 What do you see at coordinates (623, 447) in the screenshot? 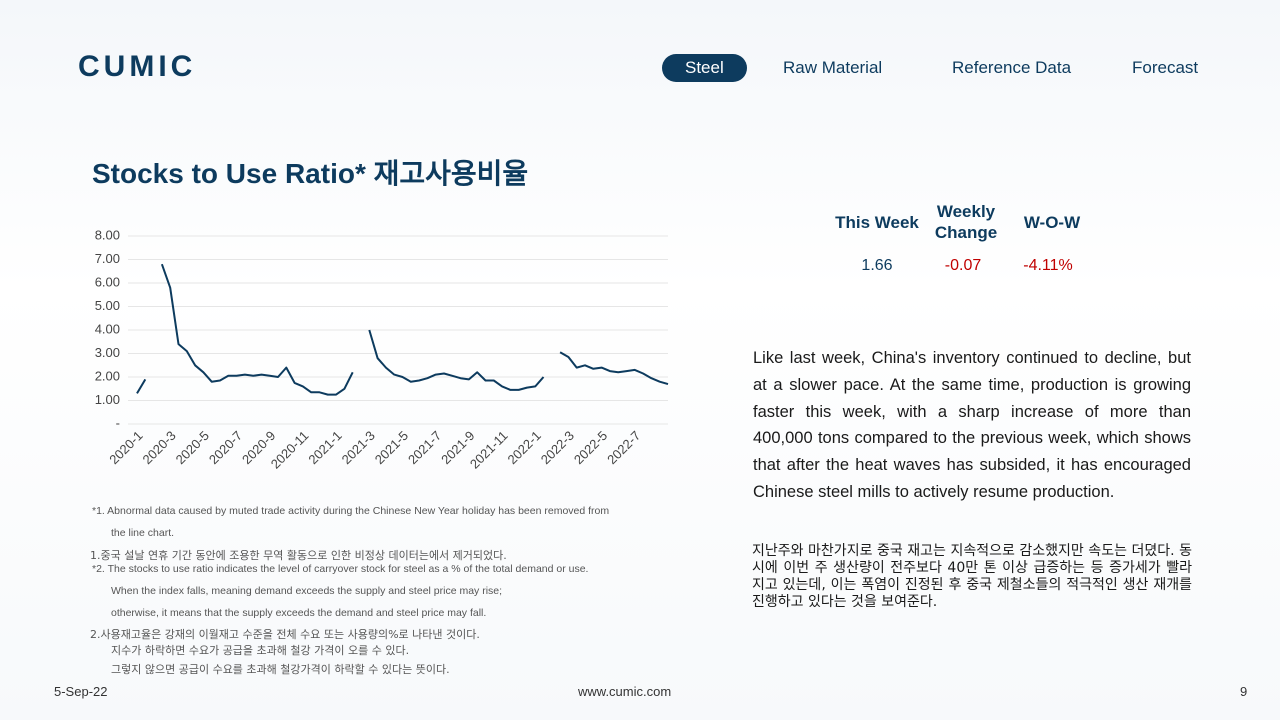
I see `x-tick-label: 2022-7` at bounding box center [623, 447].